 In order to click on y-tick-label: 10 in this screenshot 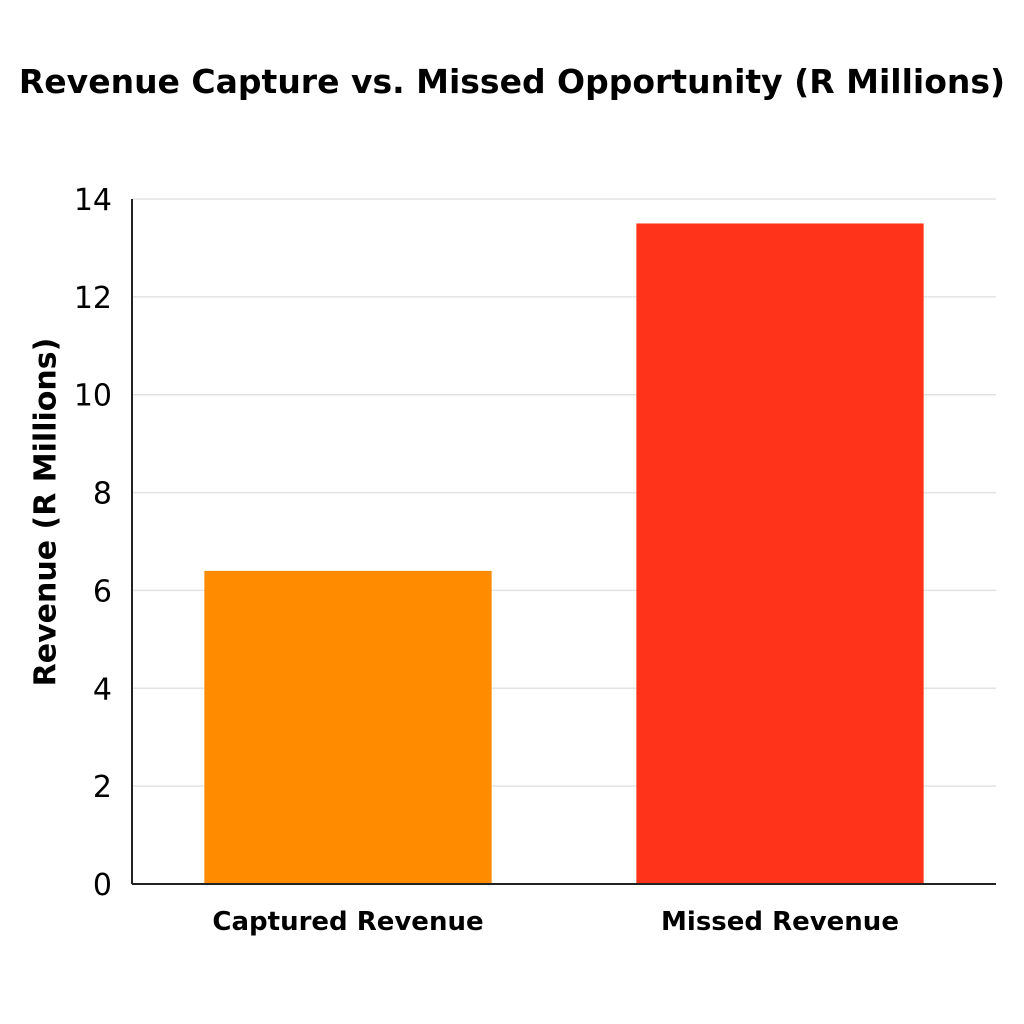, I will do `click(93, 396)`.